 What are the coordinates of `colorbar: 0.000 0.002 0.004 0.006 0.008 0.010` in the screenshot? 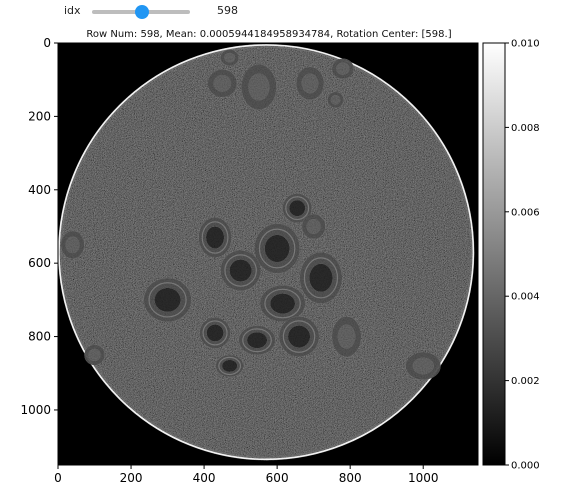 It's located at (511, 255).